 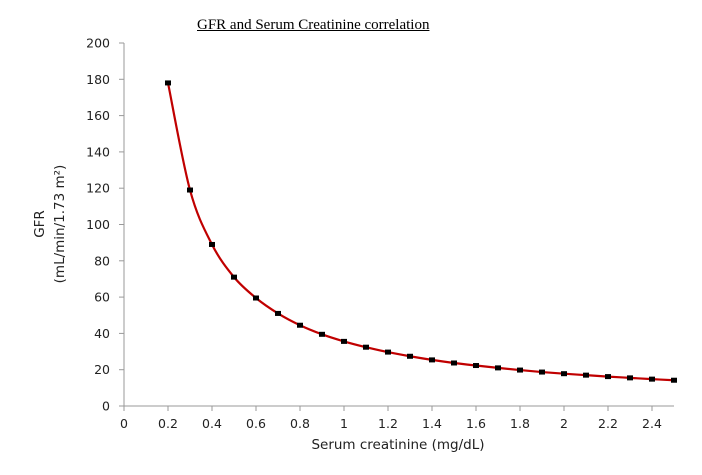 I want to click on y-tick-label: 20, so click(x=102, y=369).